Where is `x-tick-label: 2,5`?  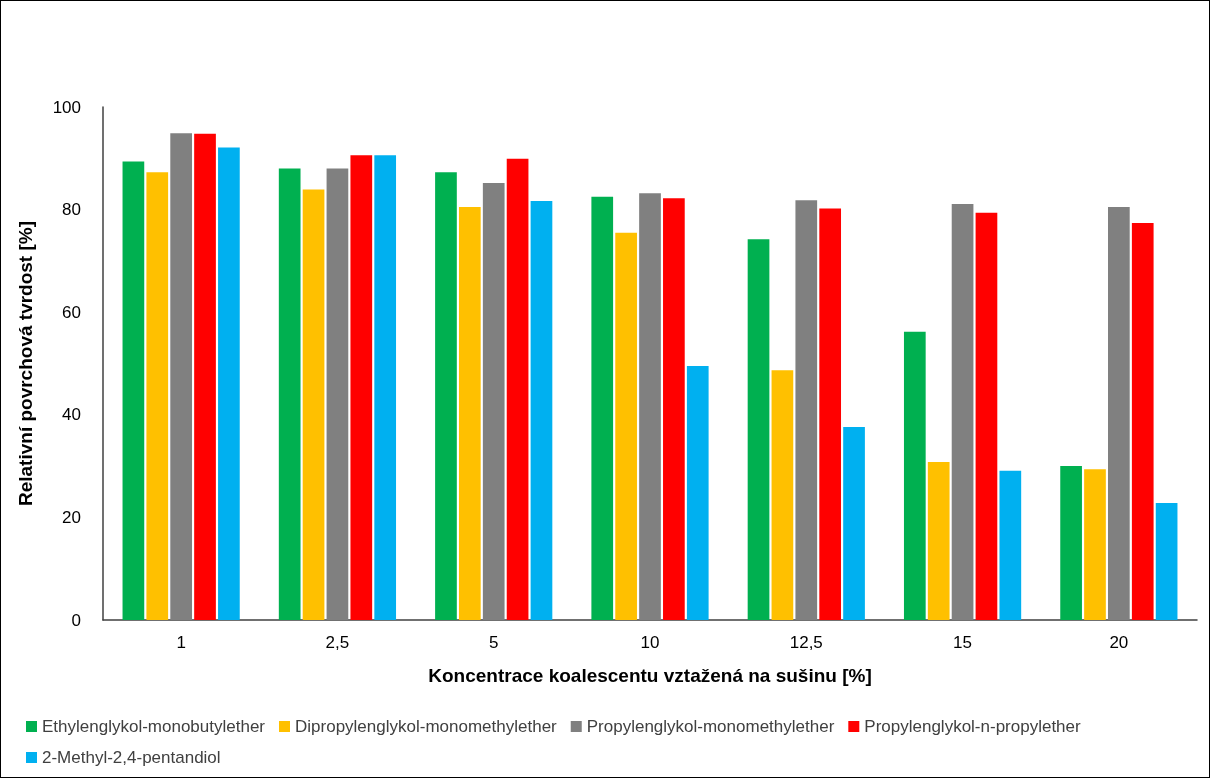 x-tick-label: 2,5 is located at coordinates (337, 642).